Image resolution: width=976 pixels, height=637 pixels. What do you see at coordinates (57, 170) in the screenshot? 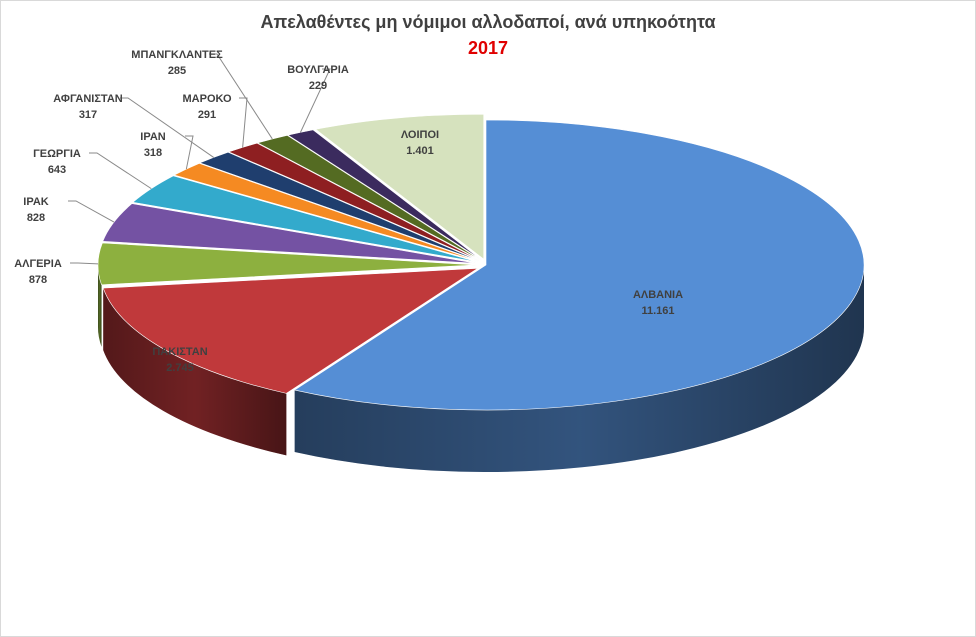
I see `slice-value-4: 643` at bounding box center [57, 170].